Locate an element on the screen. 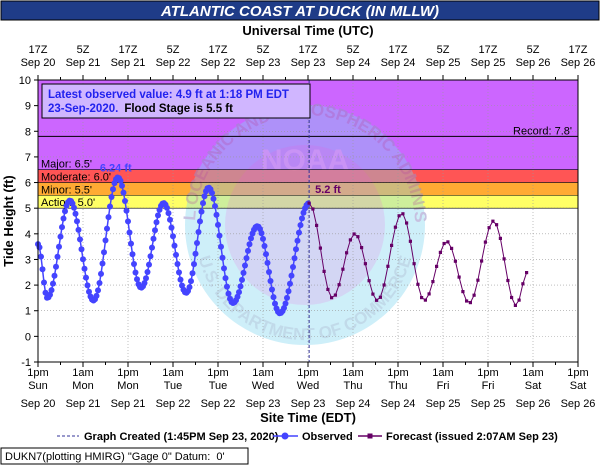 The height and width of the screenshot is (465, 600). bottom-tick-date: Sep 22 is located at coordinates (218, 404).